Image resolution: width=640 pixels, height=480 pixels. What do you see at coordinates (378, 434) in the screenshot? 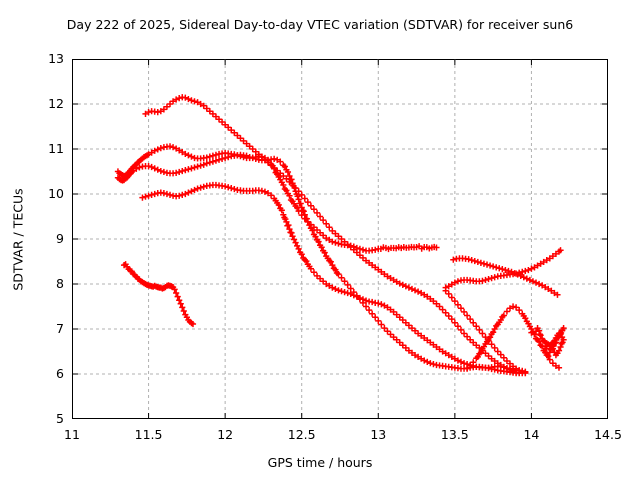
I see `x-tick-label: 13` at bounding box center [378, 434].